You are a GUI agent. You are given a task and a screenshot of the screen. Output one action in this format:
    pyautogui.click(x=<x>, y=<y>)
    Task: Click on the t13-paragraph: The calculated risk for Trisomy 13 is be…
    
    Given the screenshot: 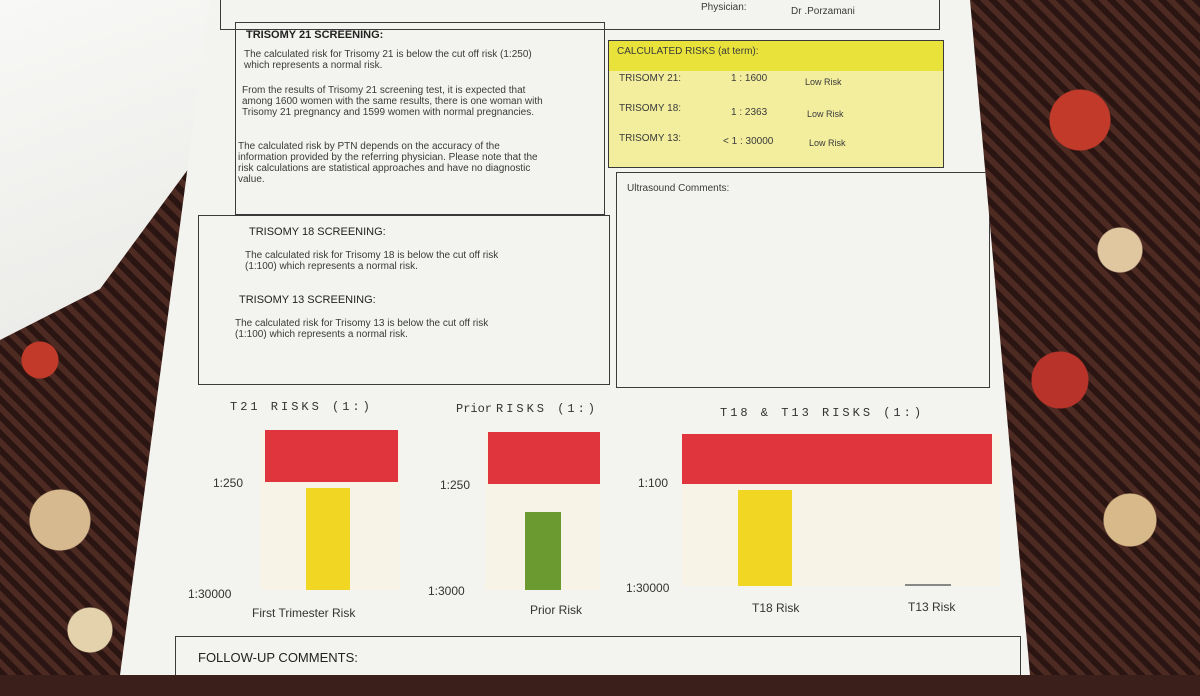 What is the action you would take?
    pyautogui.click(x=362, y=329)
    